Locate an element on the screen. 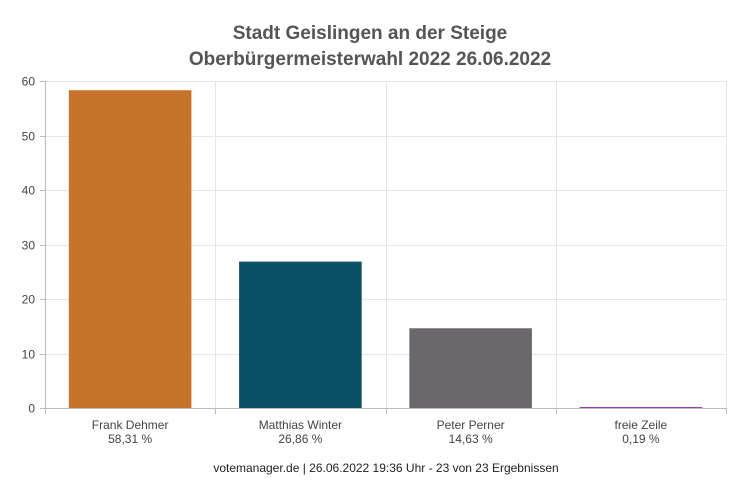  y-tick-label: 10 is located at coordinates (29, 355).